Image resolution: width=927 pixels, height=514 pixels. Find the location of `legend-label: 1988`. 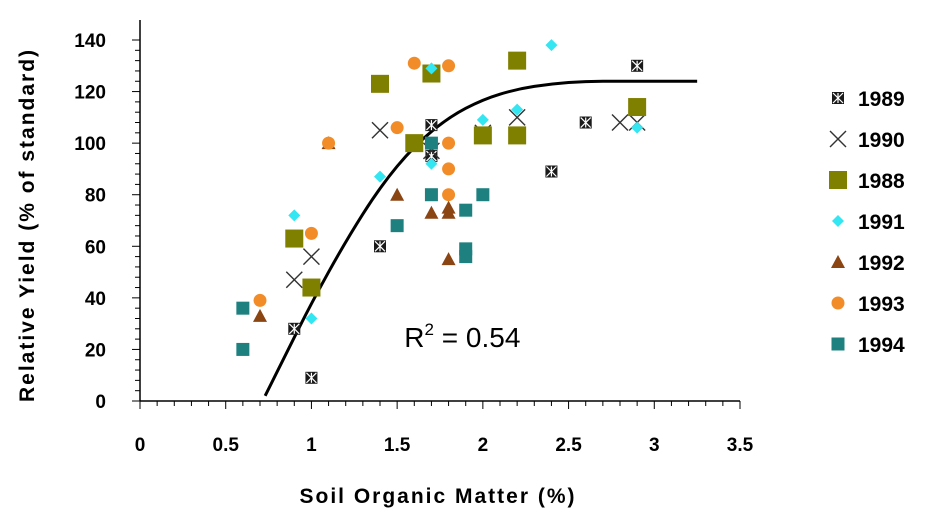

legend-label: 1988 is located at coordinates (881, 181).